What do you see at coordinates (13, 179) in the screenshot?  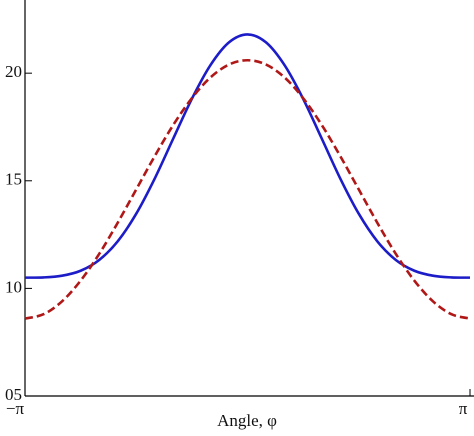 I see `y-tick-label: 15` at bounding box center [13, 179].